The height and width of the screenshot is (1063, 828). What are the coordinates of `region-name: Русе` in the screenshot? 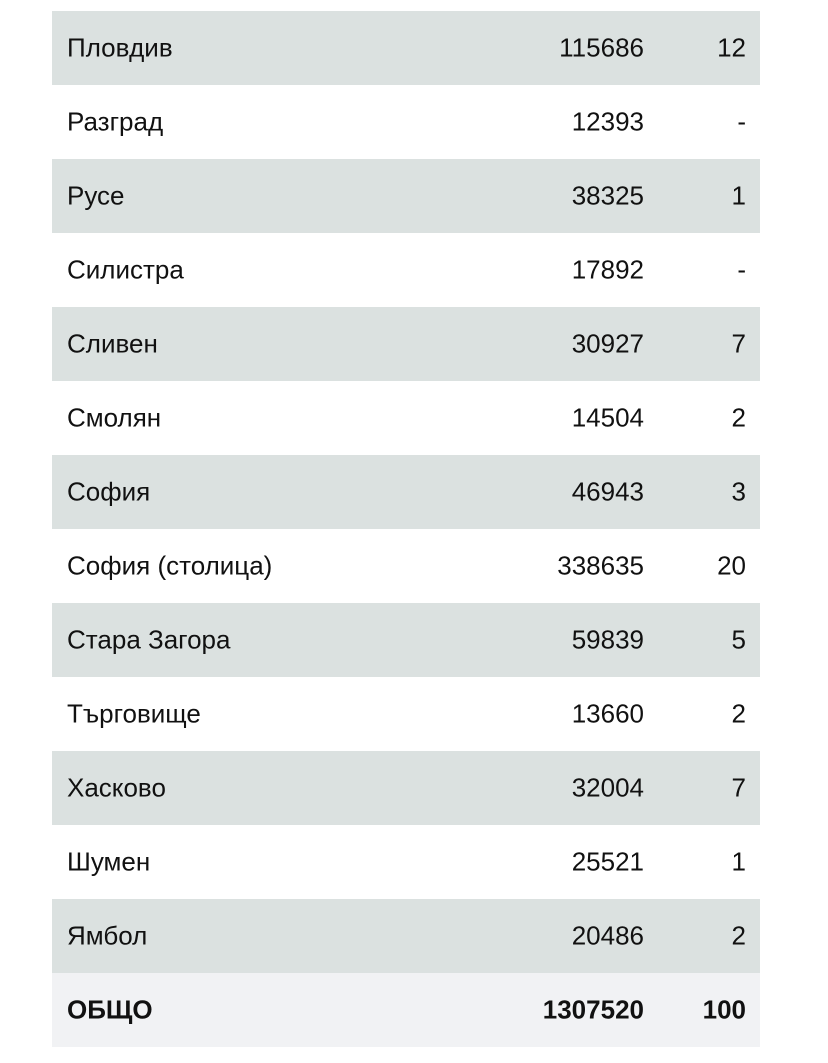 It's located at (96, 195).